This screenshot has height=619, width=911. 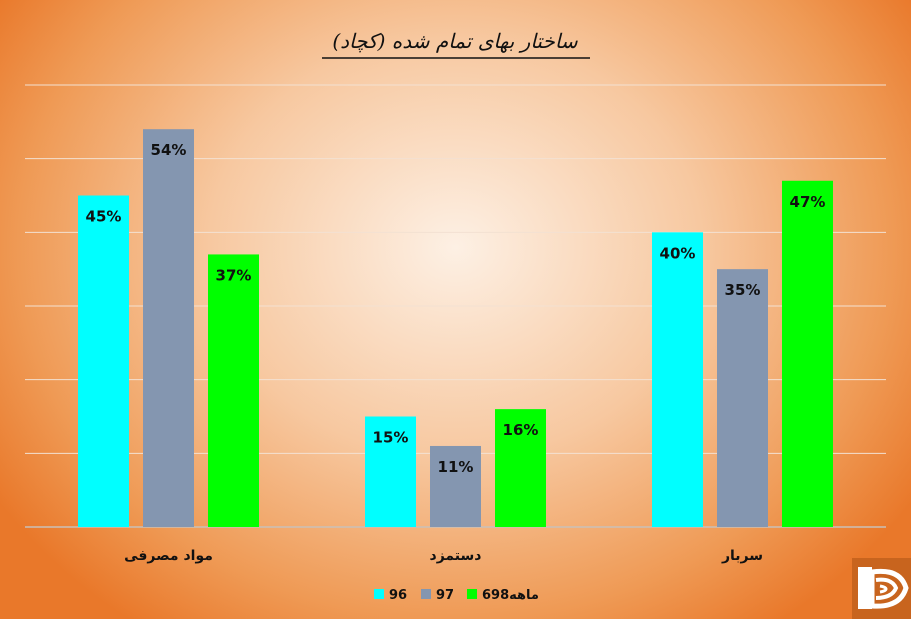 What do you see at coordinates (456, 556) in the screenshot?
I see `category-label: دستمزد` at bounding box center [456, 556].